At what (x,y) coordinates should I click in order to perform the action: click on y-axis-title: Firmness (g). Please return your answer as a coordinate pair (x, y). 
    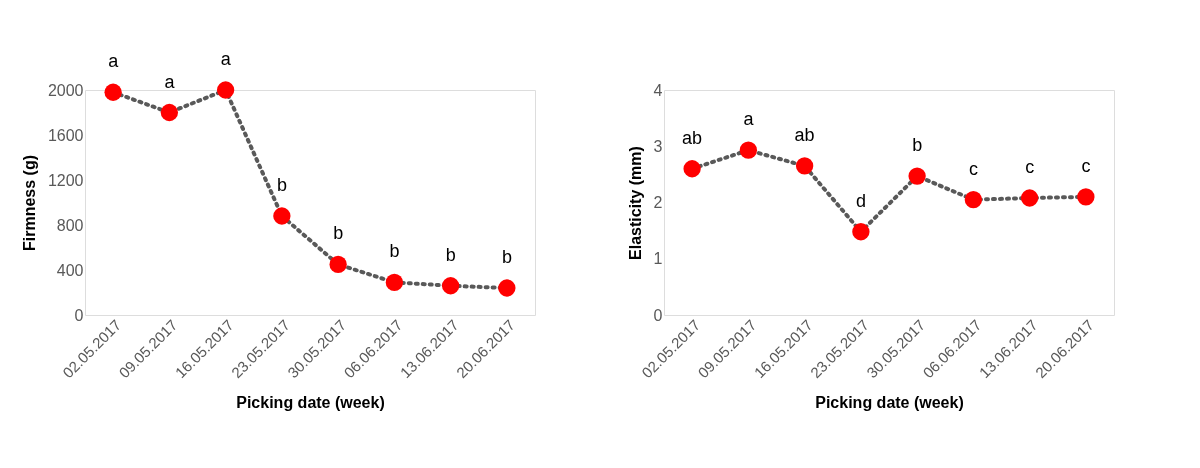
    Looking at the image, I should click on (29, 203).